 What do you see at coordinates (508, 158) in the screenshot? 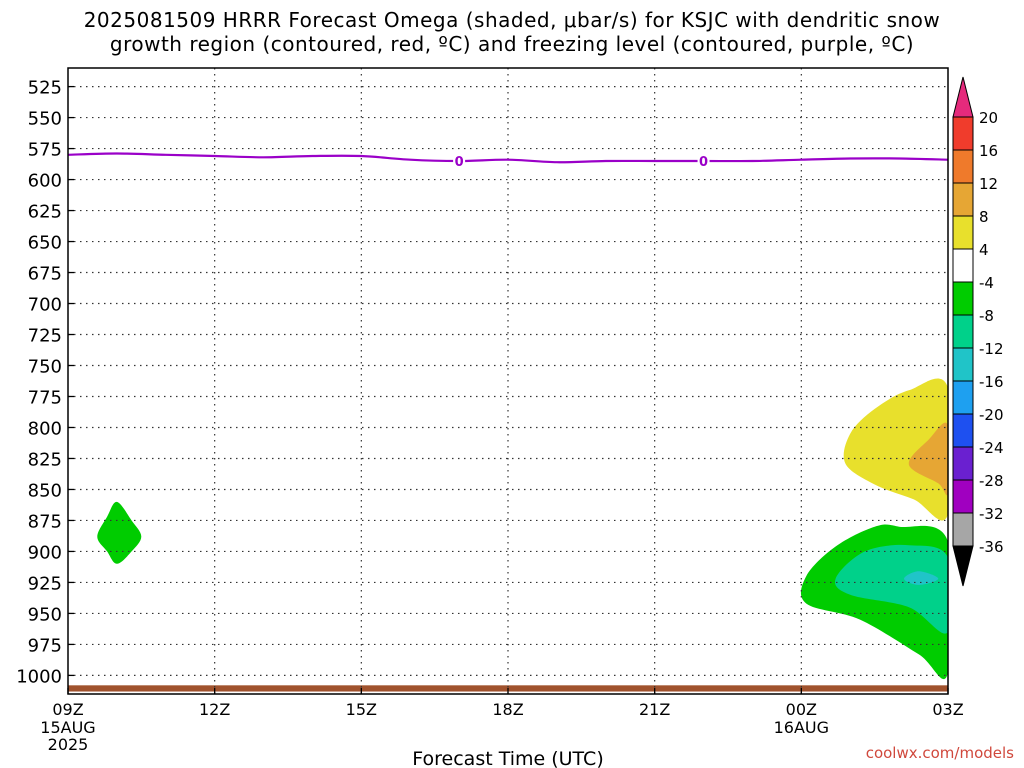
I see `freezing-level-line` at bounding box center [508, 158].